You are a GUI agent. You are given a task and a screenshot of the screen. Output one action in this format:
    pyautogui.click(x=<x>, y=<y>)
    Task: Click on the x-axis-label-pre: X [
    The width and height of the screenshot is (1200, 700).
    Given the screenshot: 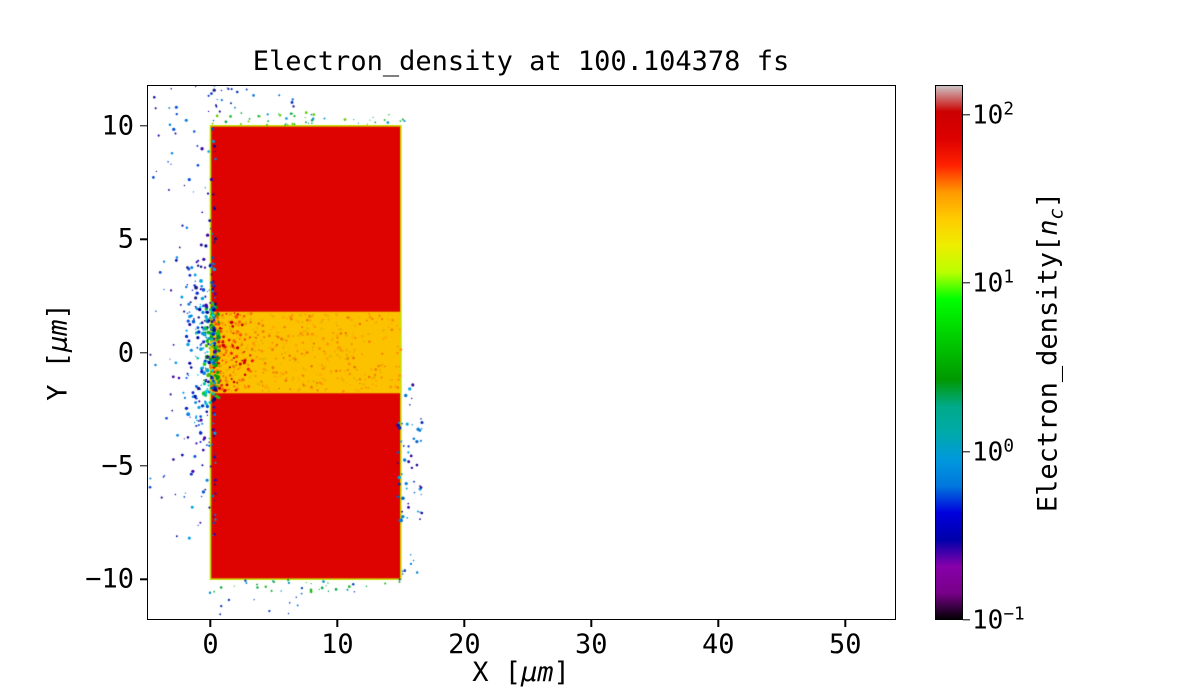 What is the action you would take?
    pyautogui.click(x=496, y=672)
    